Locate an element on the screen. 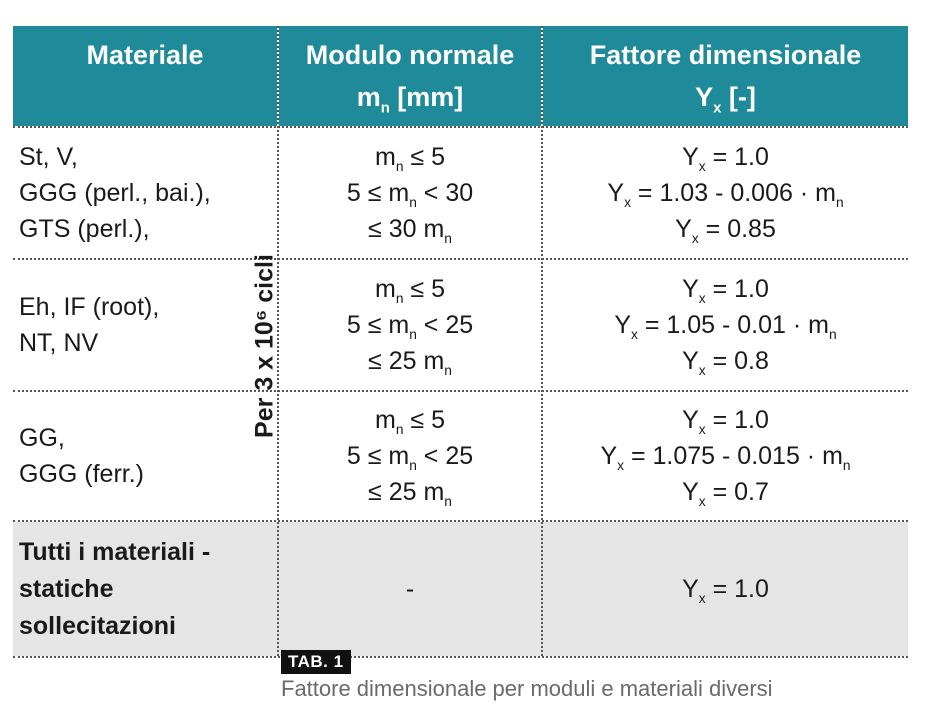 The image size is (930, 717). cell-line: GGG (ferr.) is located at coordinates (81, 474).